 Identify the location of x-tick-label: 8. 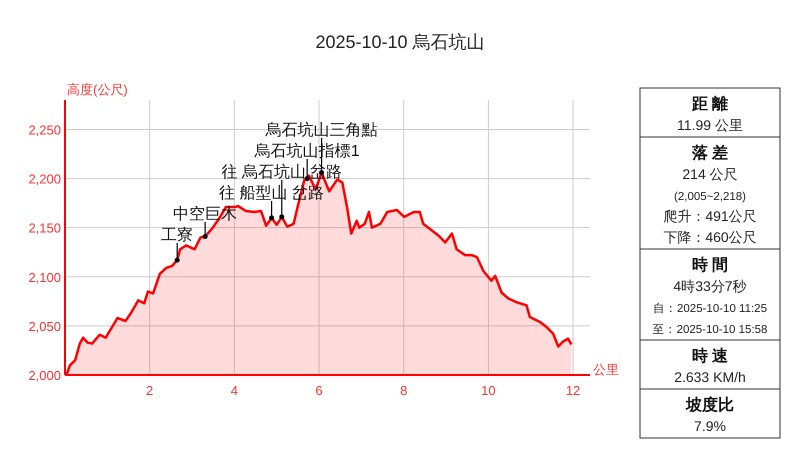
(404, 390).